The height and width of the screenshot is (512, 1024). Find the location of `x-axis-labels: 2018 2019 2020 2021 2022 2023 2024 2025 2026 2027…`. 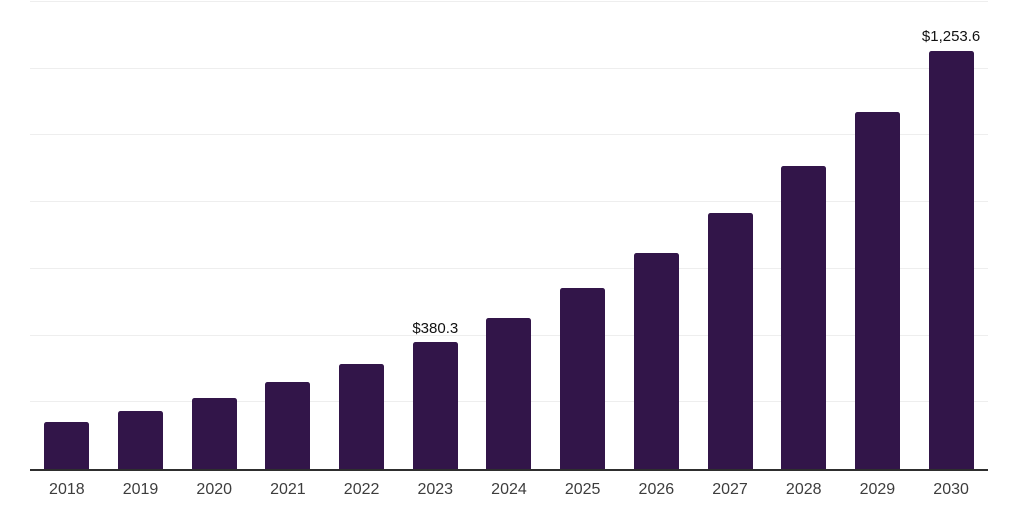

x-axis-labels: 2018 2019 2020 2021 2022 2023 2024 2025 2026 2027… is located at coordinates (509, 490).